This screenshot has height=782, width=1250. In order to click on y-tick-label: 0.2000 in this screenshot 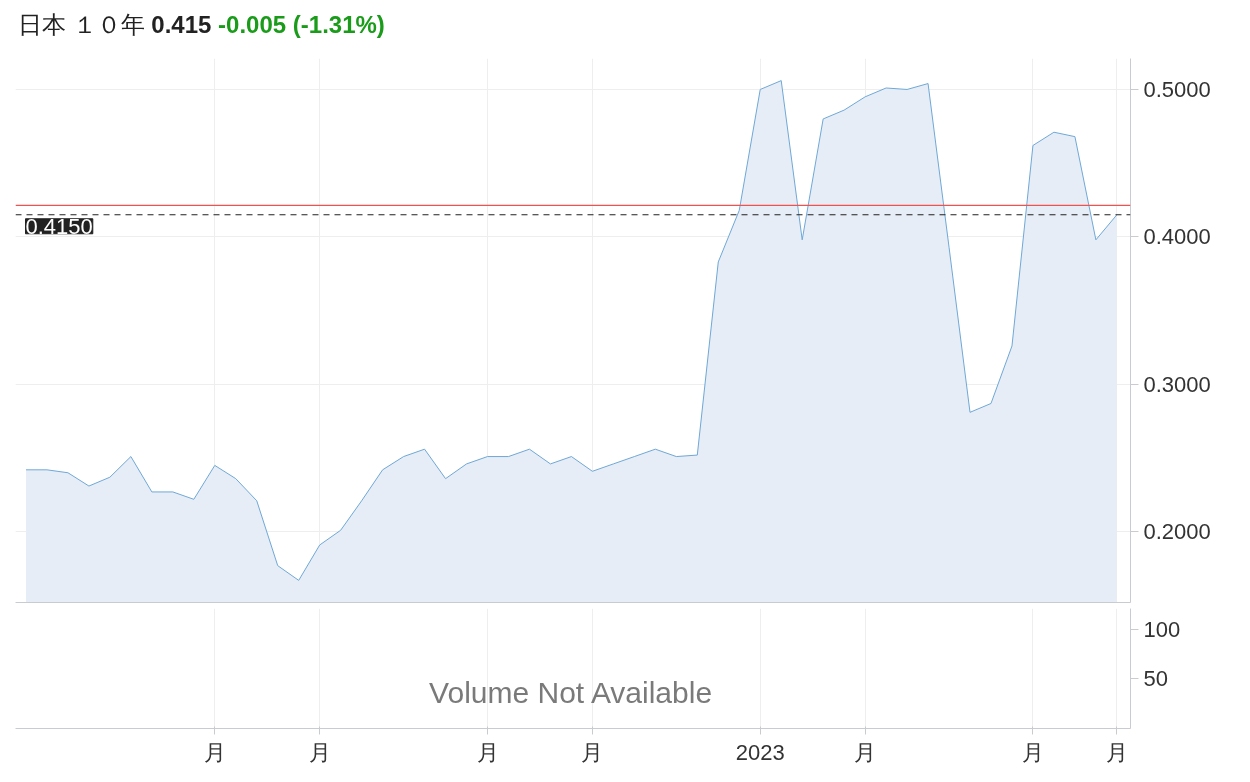, I will do `click(1177, 532)`.